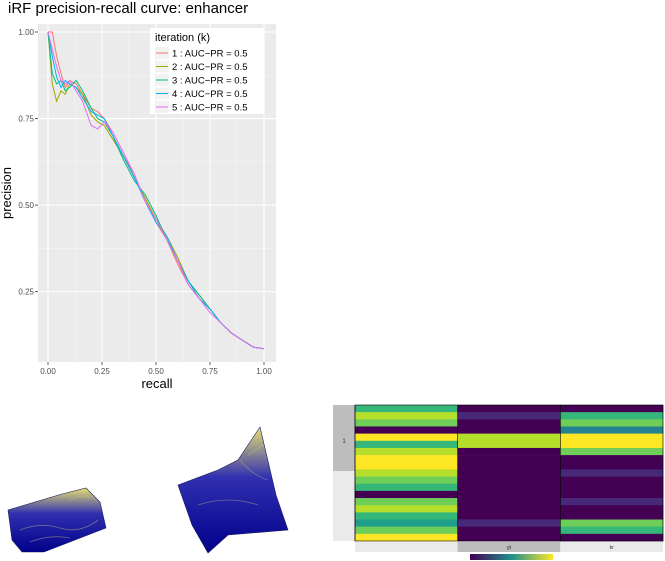 Image resolution: width=665 pixels, height=561 pixels. I want to click on colorbar, so click(511, 557).